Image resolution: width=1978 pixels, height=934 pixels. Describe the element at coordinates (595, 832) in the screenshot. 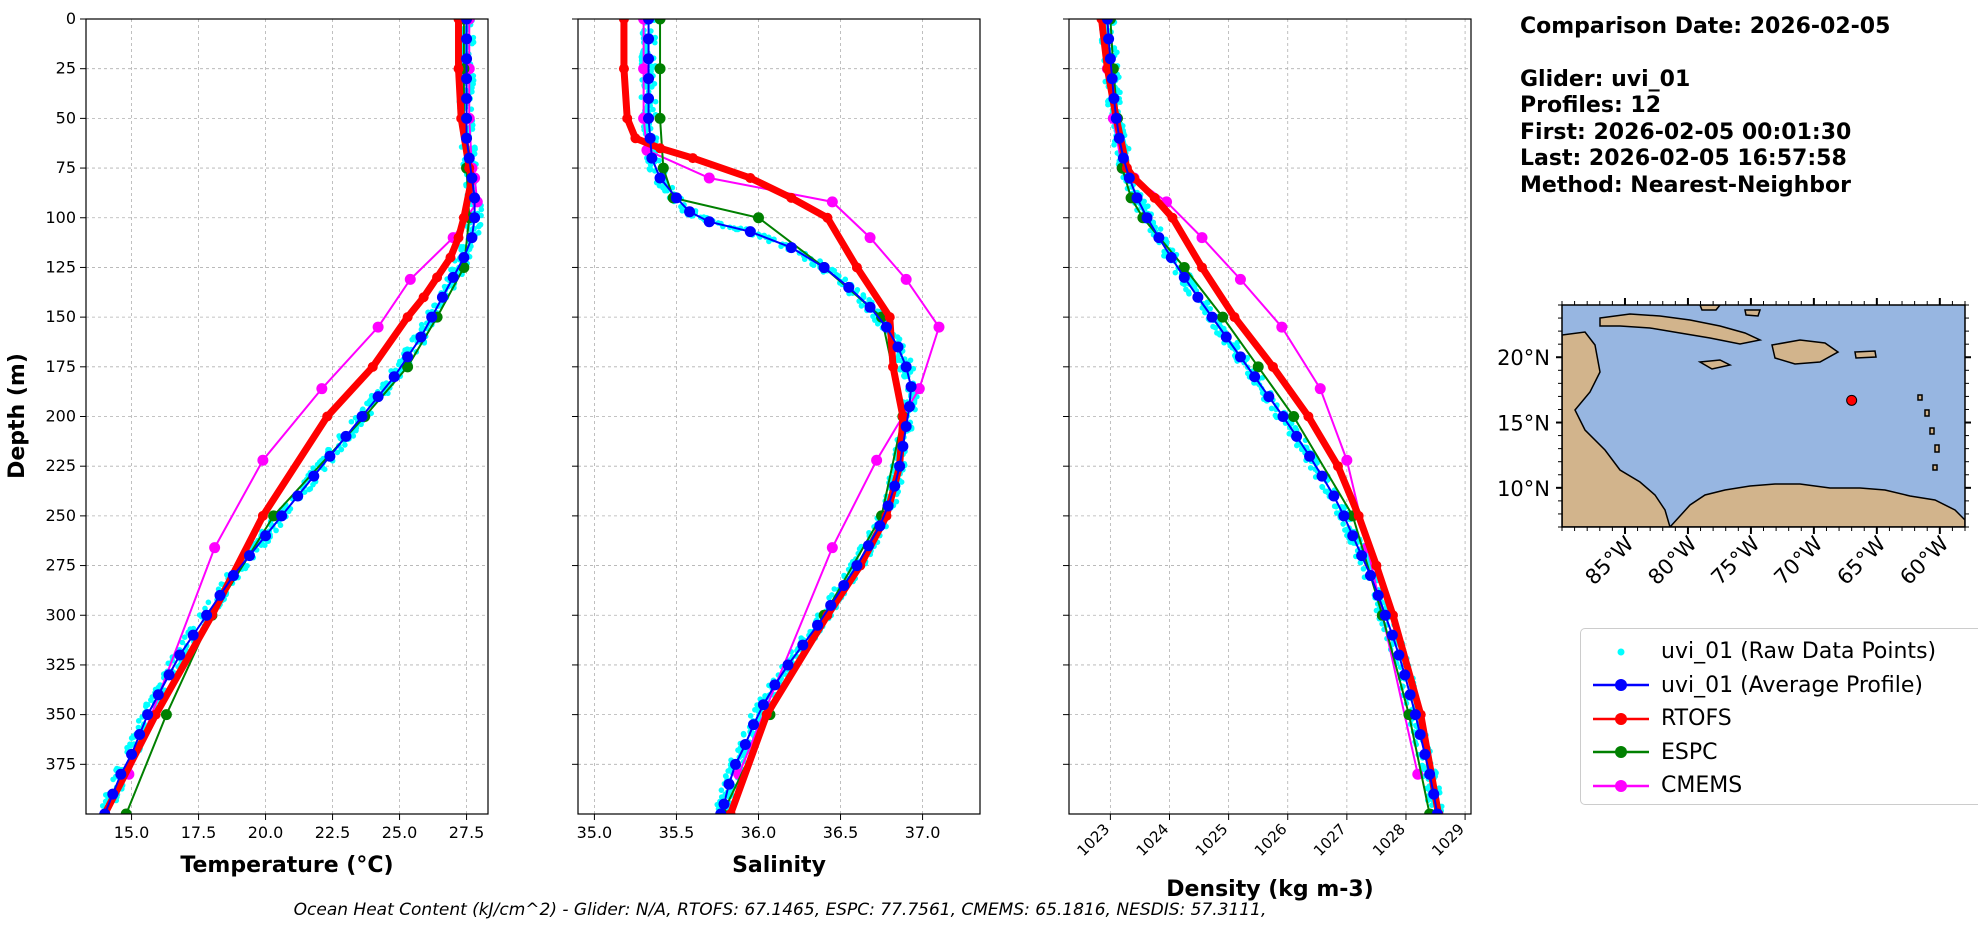

I see `x-tick-label: 35.0` at that location.